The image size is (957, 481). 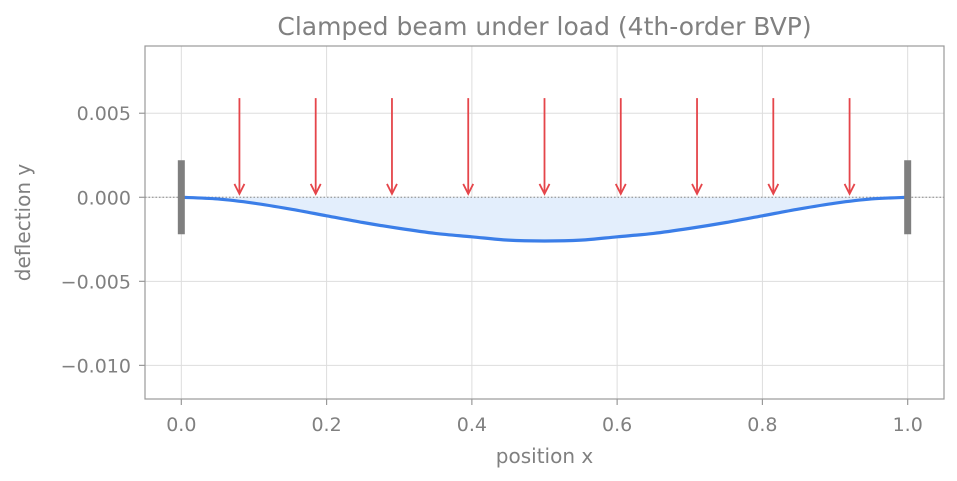 I want to click on x-tick-label: 0.0, so click(x=181, y=425).